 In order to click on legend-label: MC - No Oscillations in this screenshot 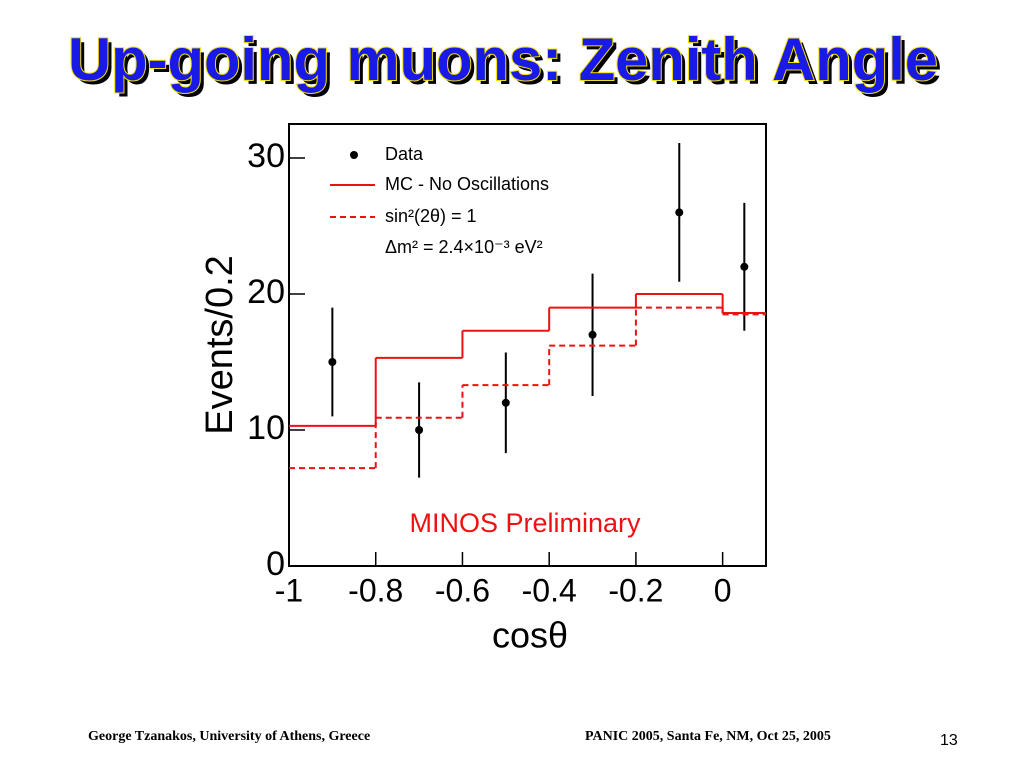, I will do `click(467, 184)`.